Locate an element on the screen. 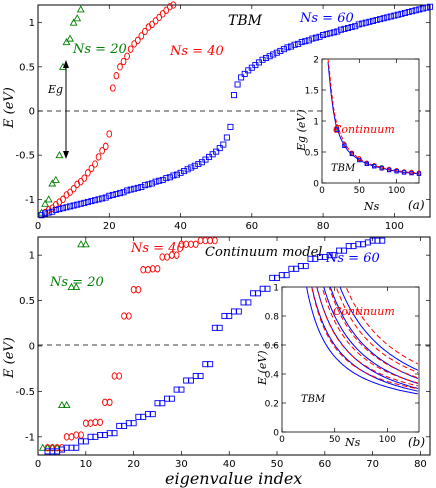 The width and height of the screenshot is (436, 488). panel-a-title: TBM is located at coordinates (245, 21).